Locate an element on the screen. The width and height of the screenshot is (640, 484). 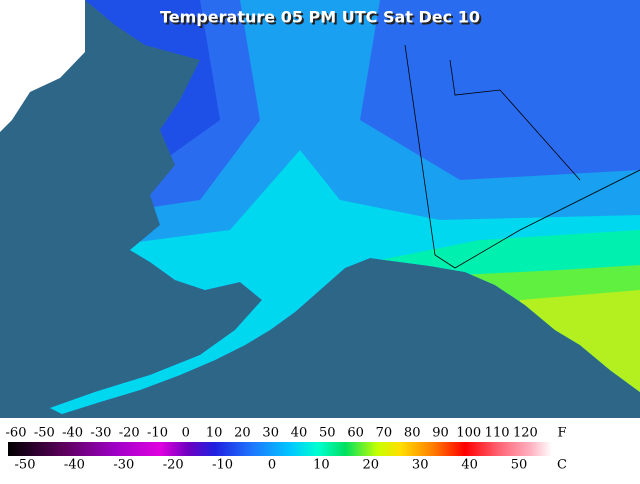
celsius-label: 40 is located at coordinates (469, 465).